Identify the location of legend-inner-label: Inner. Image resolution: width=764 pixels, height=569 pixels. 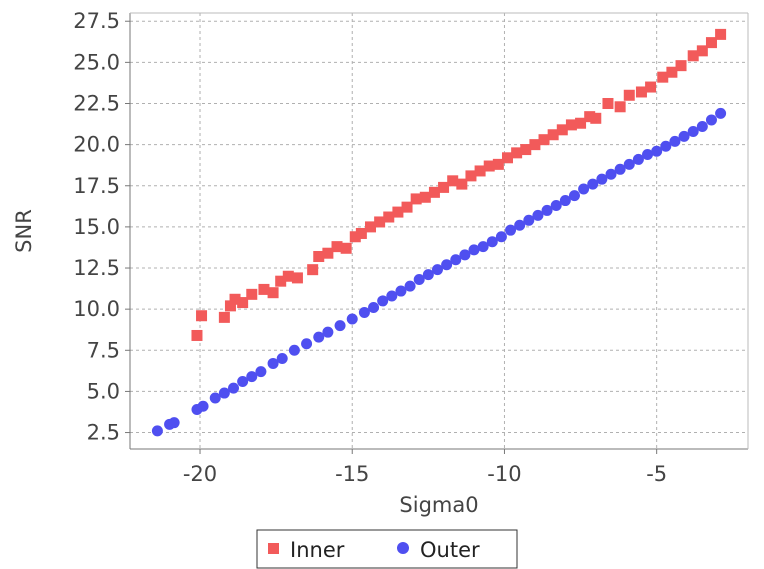
(317, 550).